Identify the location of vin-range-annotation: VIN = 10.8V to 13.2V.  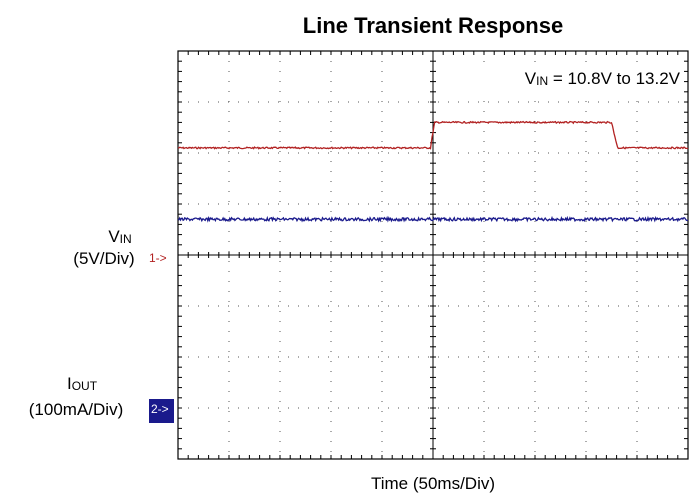
(603, 78).